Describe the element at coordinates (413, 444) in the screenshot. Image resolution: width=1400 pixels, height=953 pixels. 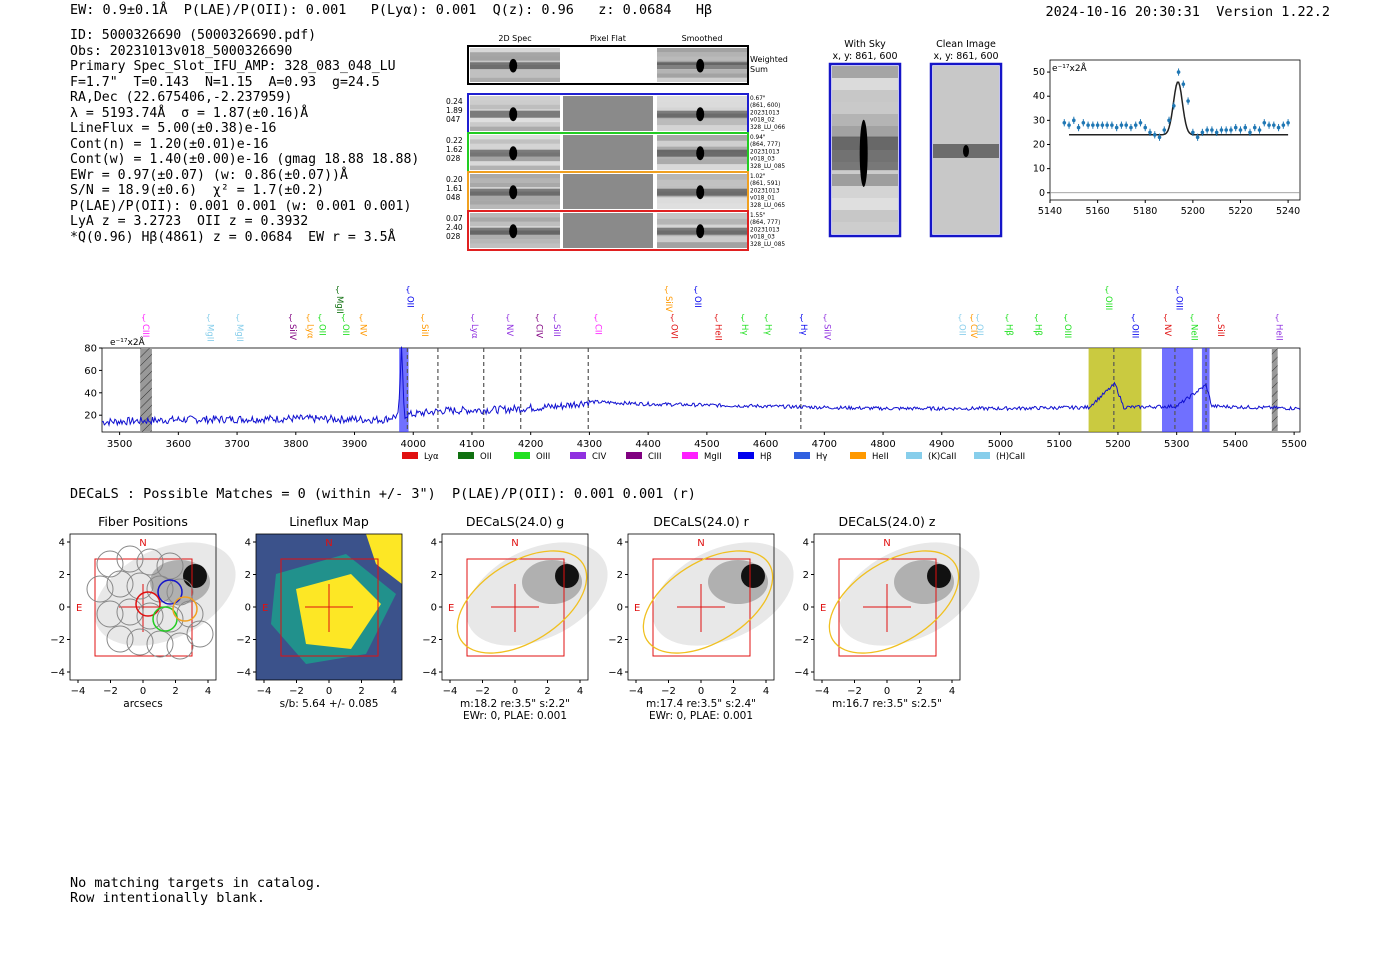
I see `spectrum-xtick-label: 4000` at that location.